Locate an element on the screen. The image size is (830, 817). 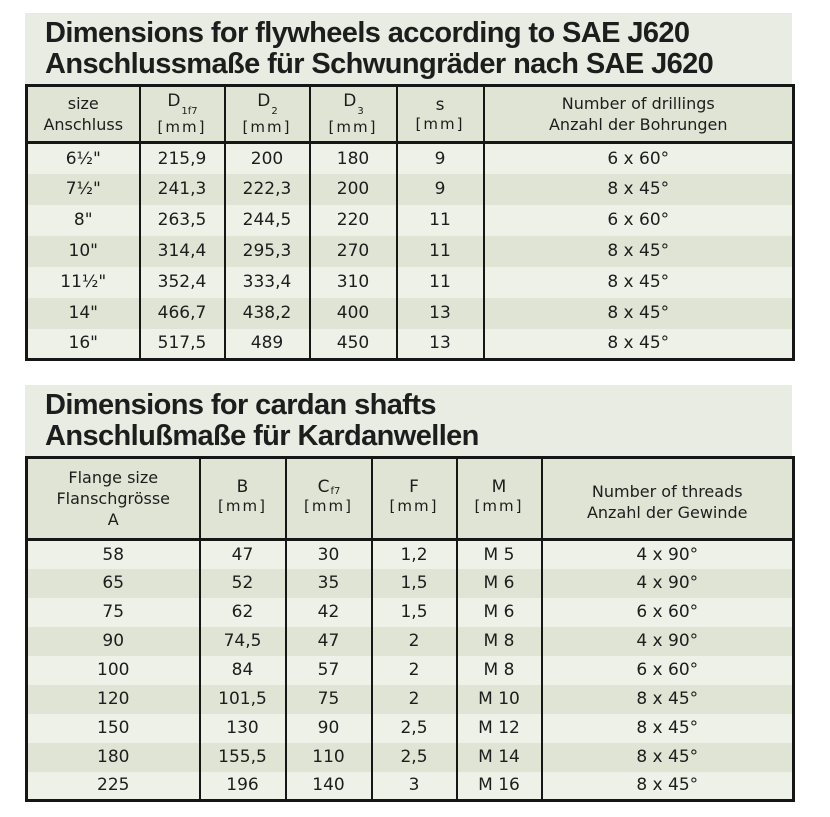
table-cell: 57 is located at coordinates (328, 670).